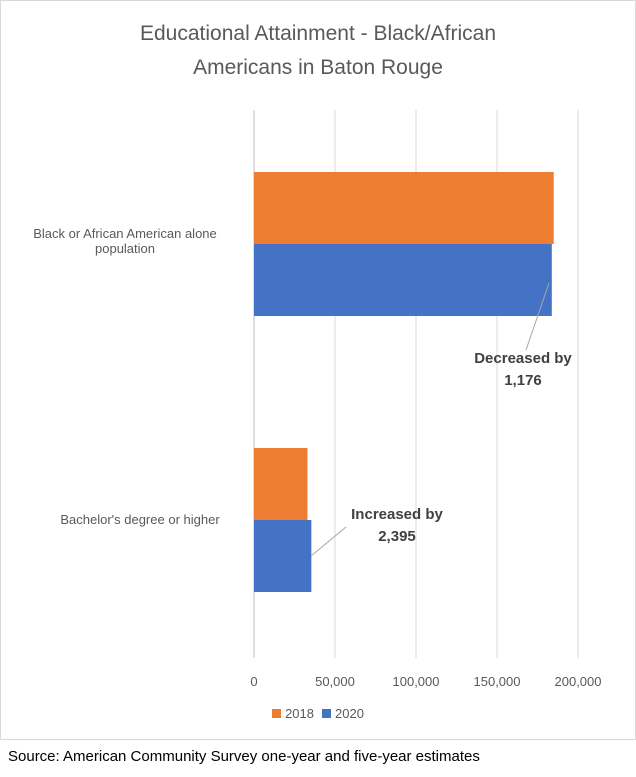 The height and width of the screenshot is (777, 636). I want to click on category-label-line: Black or African American alone, so click(125, 233).